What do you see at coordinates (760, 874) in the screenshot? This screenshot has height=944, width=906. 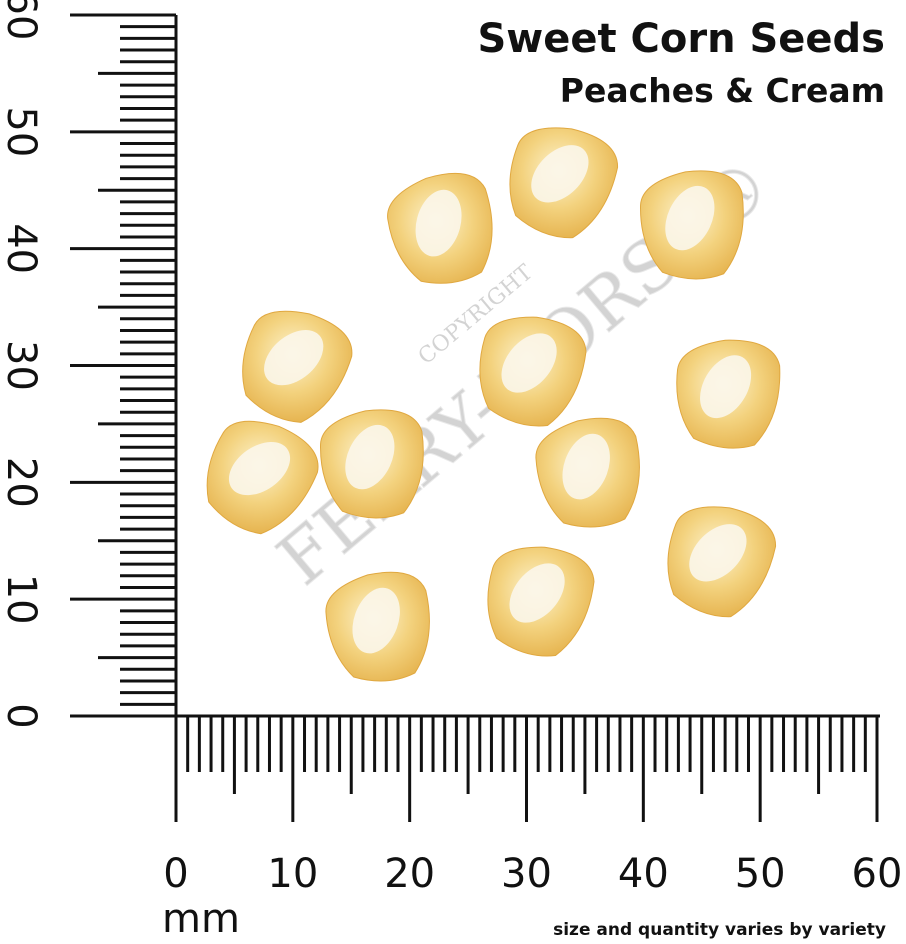 I see `x-ruler-label: 50` at bounding box center [760, 874].